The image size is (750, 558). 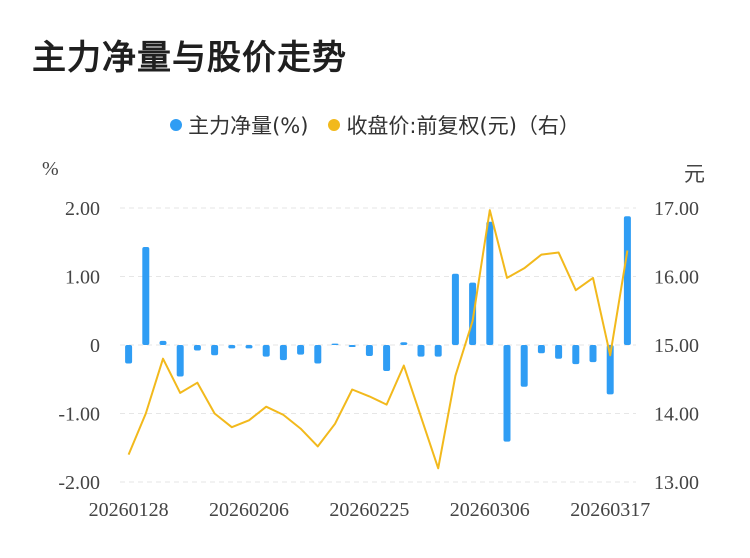 I want to click on x-tick-label: 20260128, so click(x=129, y=510).